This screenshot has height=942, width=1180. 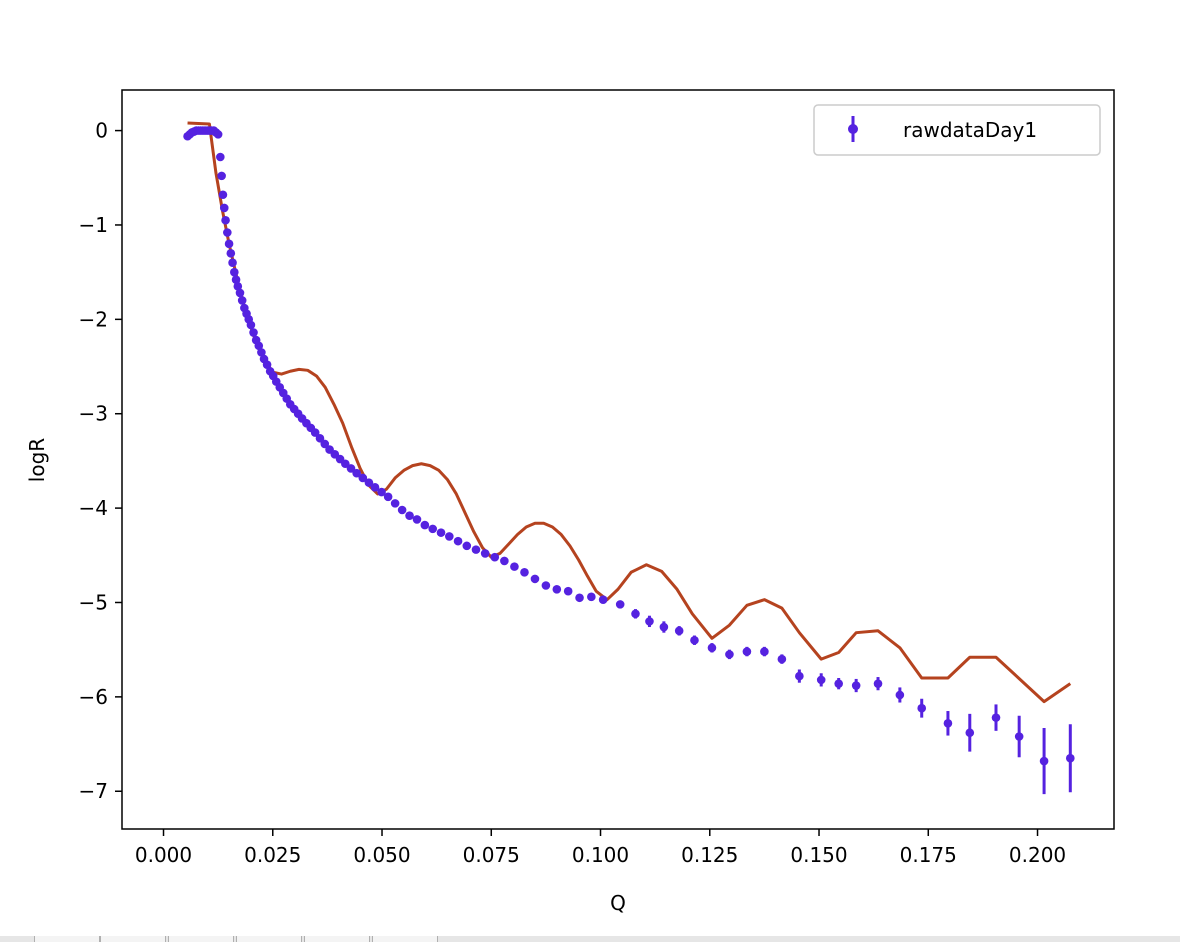 What do you see at coordinates (590, 939) in the screenshot?
I see `window-bottom-strip` at bounding box center [590, 939].